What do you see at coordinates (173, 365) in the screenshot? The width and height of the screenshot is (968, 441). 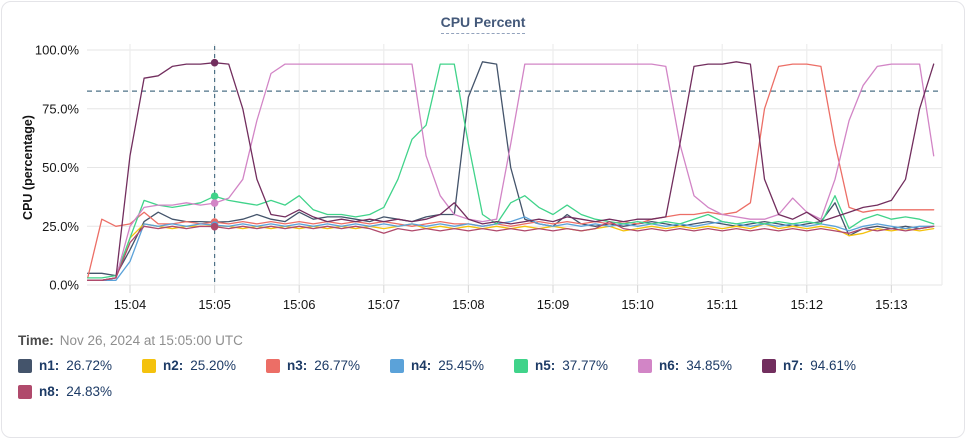 I see `legend-label-n2: n2:` at bounding box center [173, 365].